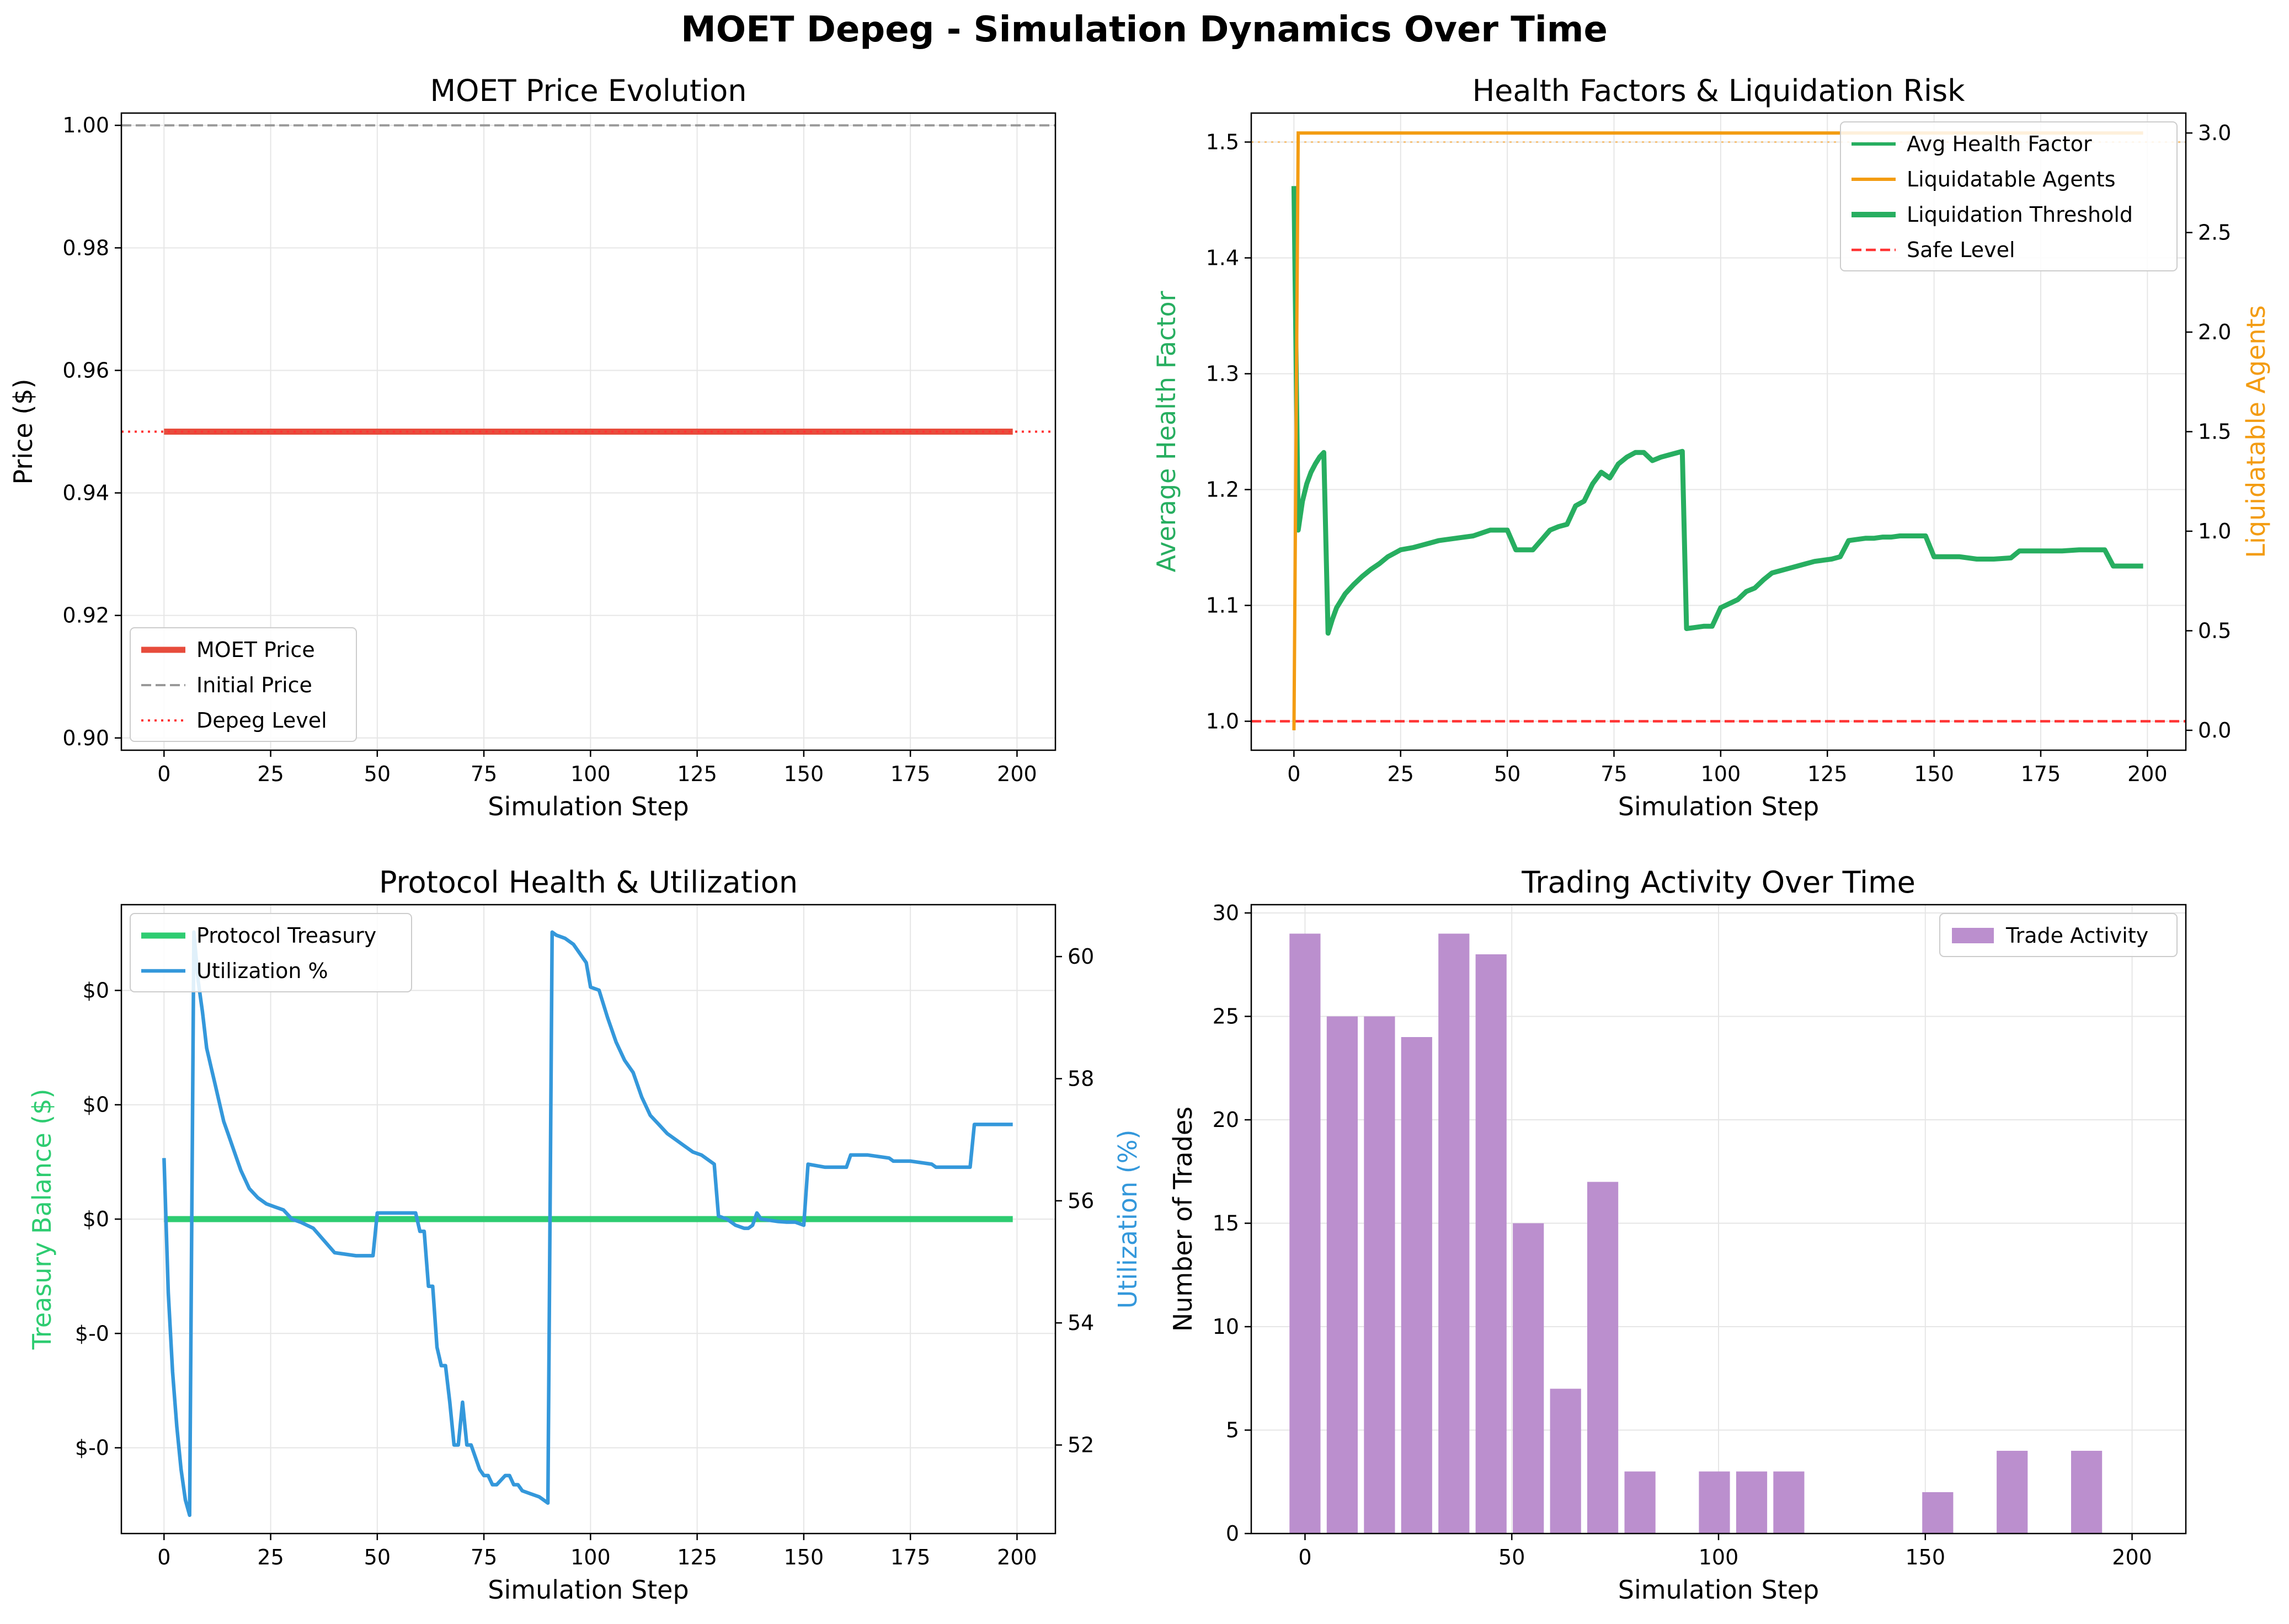 The image size is (2289, 1624). I want to click on y2-tick-label: 58, so click(1081, 1078).